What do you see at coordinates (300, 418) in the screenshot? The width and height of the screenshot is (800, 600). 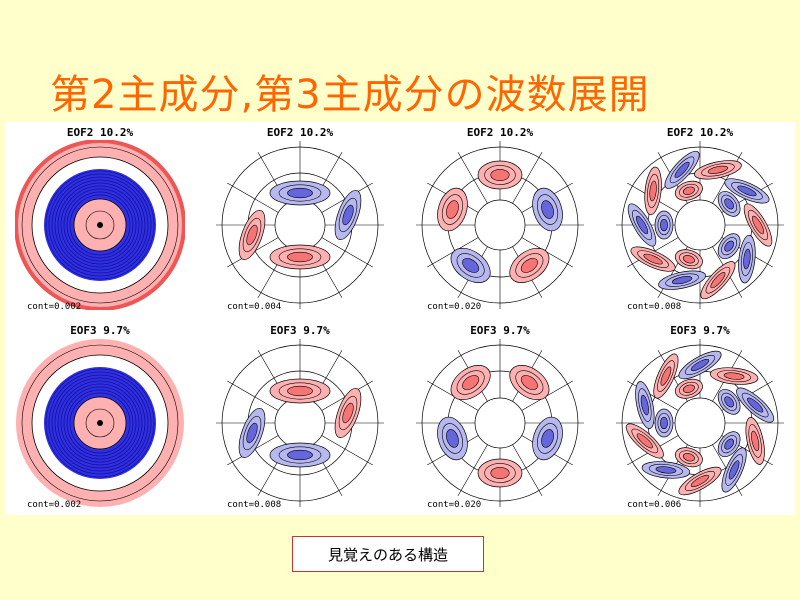 I see `eof-panel-6: EOF3 9.7% cont=0.008` at bounding box center [300, 418].